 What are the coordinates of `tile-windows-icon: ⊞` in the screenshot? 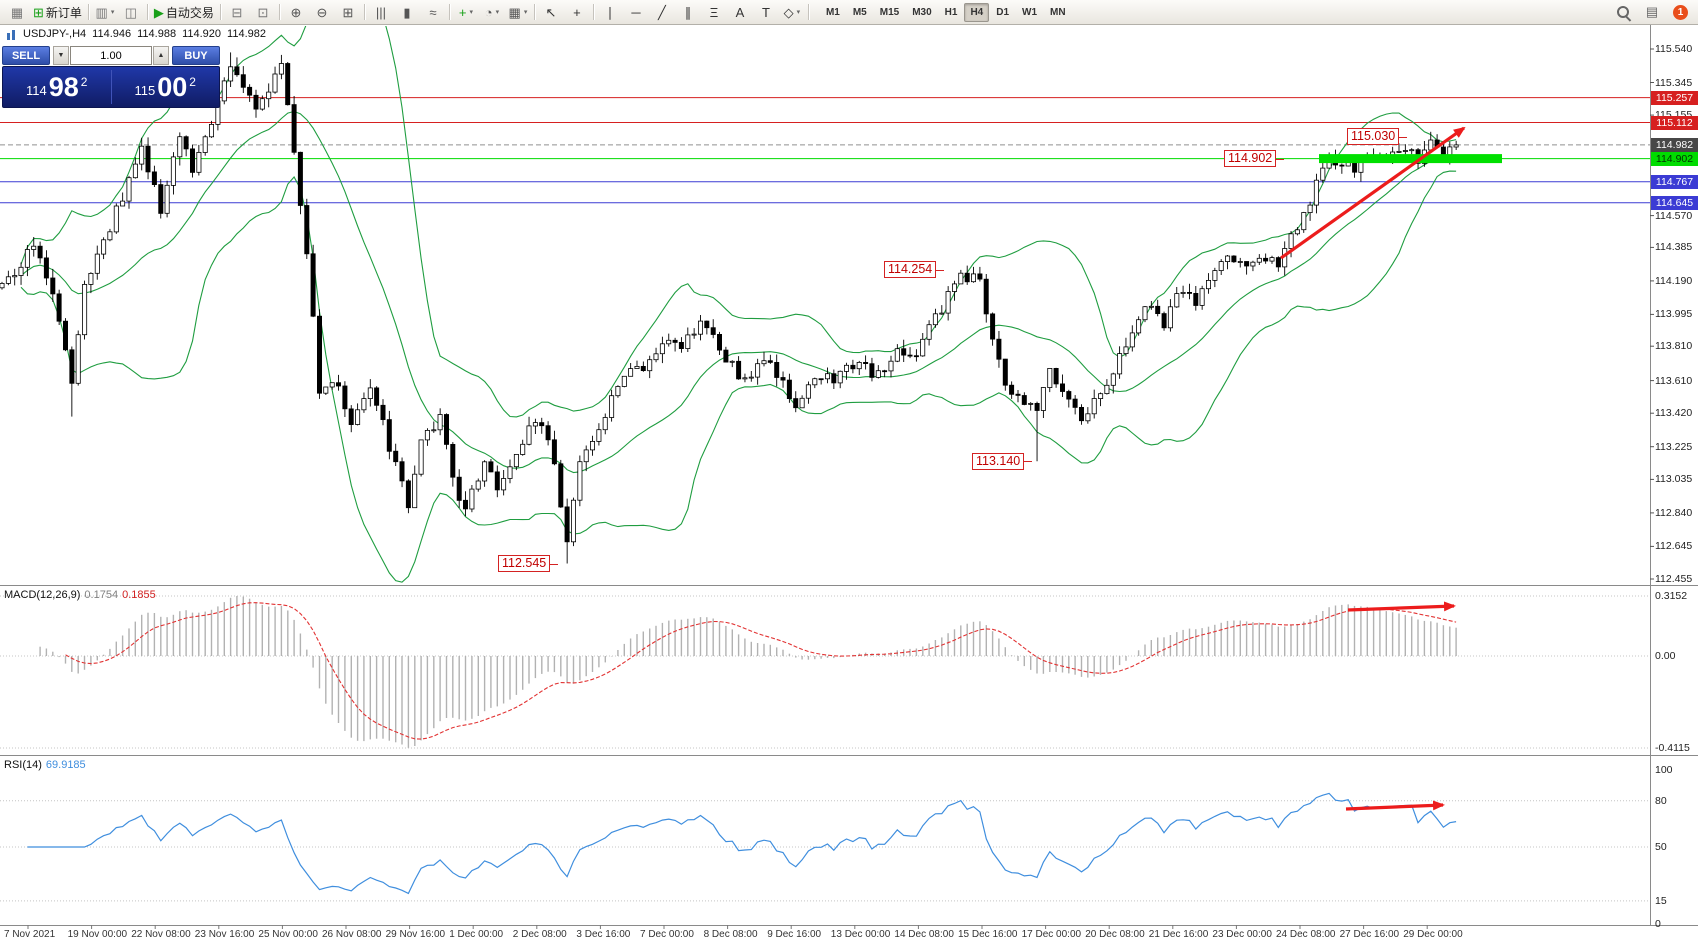 It's located at (348, 12).